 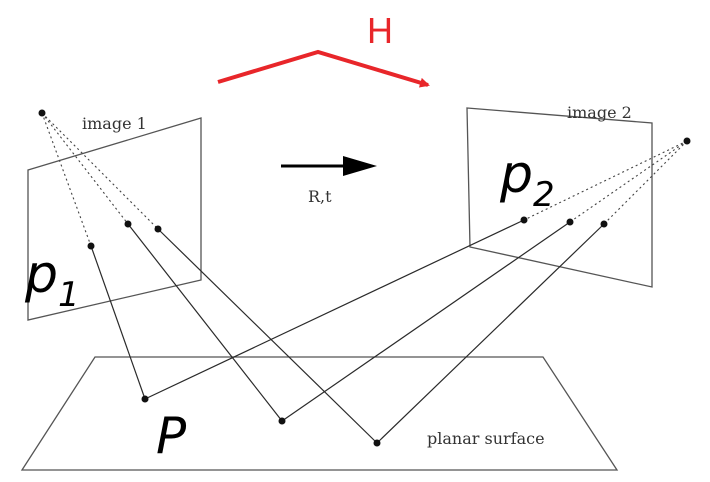 What do you see at coordinates (320, 196) in the screenshot?
I see `rt-label: R,t` at bounding box center [320, 196].